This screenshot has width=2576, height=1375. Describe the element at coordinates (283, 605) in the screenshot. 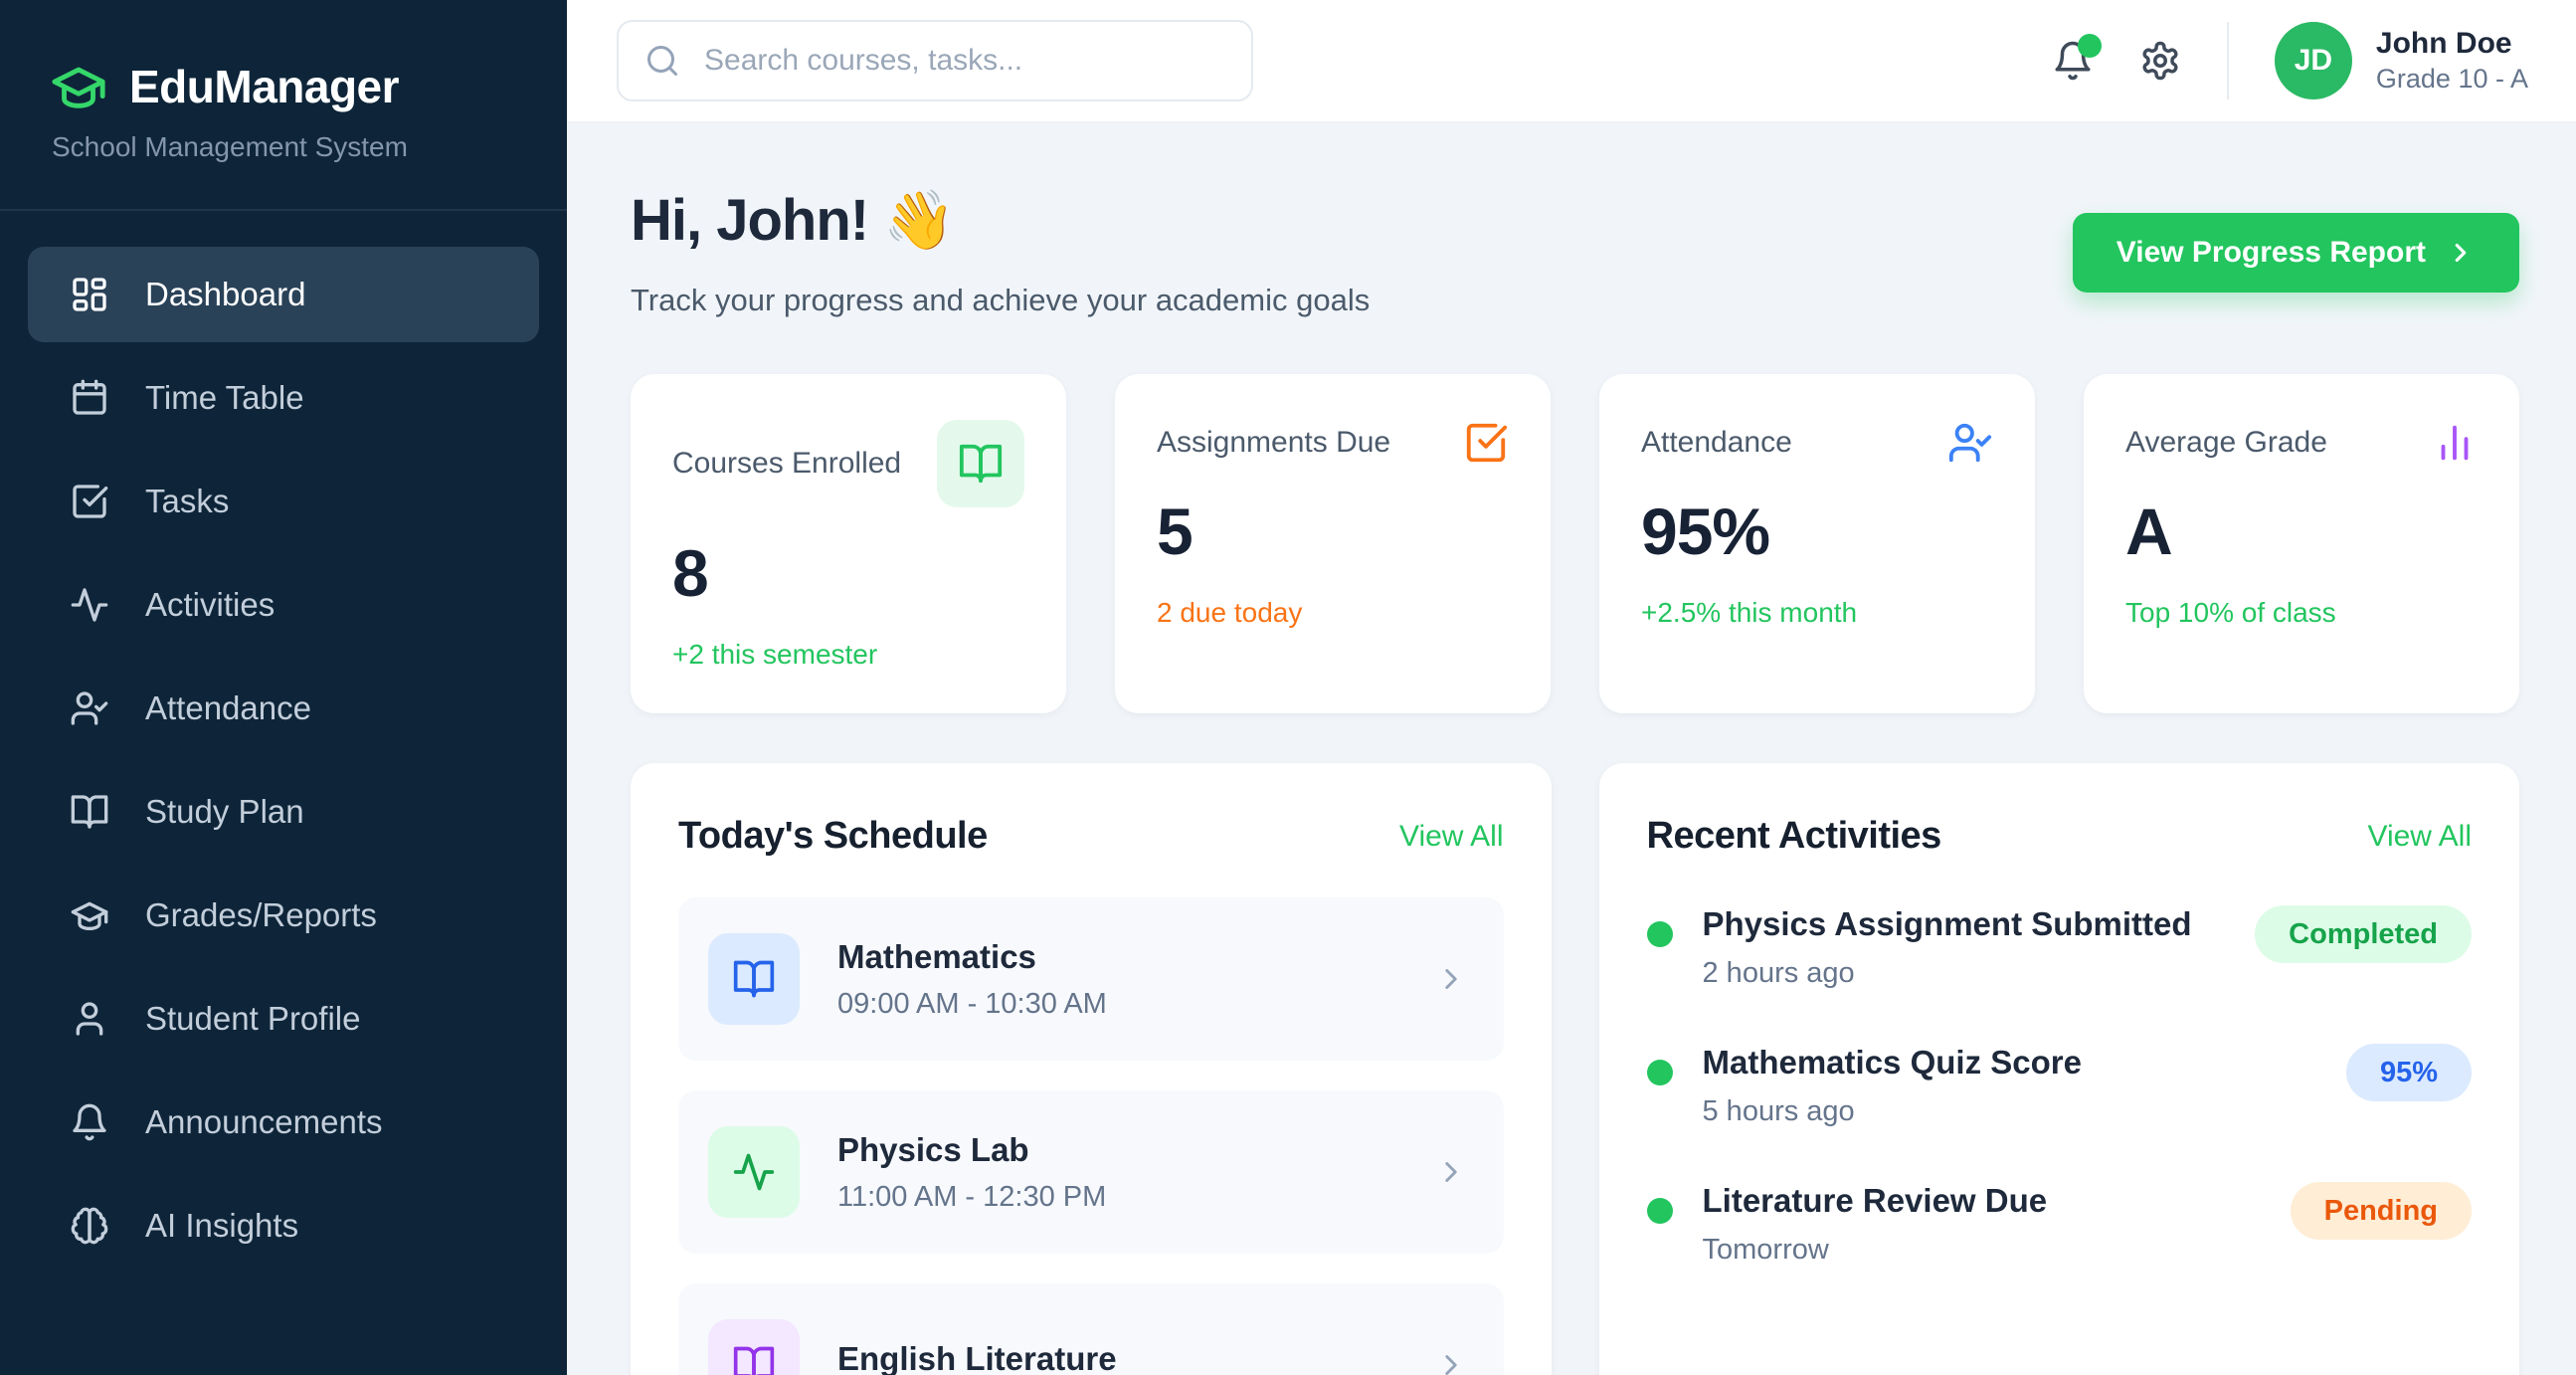

I see `sidebar-item-activities: Activities` at that location.